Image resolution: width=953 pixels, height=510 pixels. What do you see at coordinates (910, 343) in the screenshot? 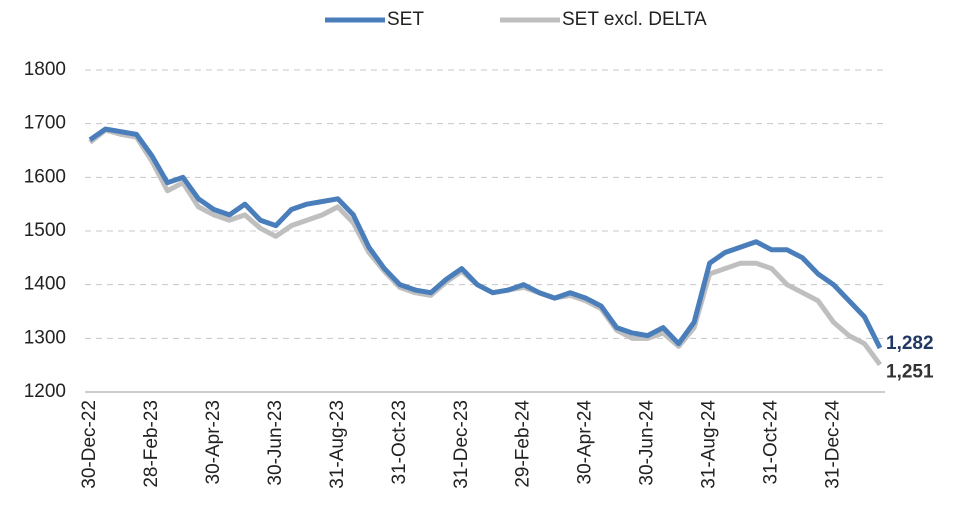
I see `value-label: 1,282` at bounding box center [910, 343].